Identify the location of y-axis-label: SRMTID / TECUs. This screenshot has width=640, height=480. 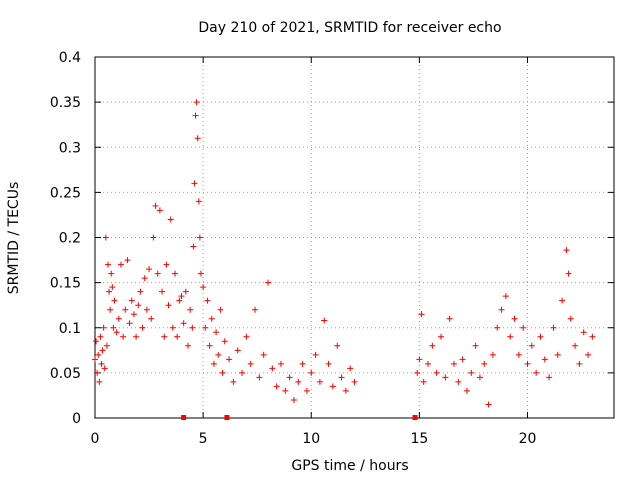
(14, 238).